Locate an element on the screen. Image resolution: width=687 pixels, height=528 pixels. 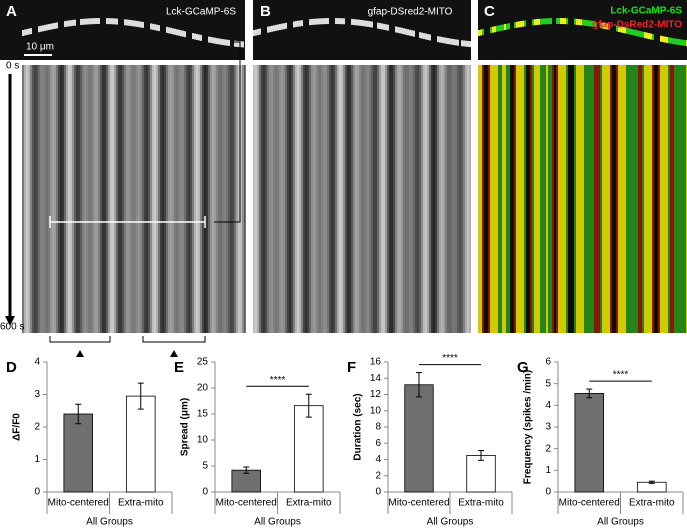
image-bg is located at coordinates (582, 30).